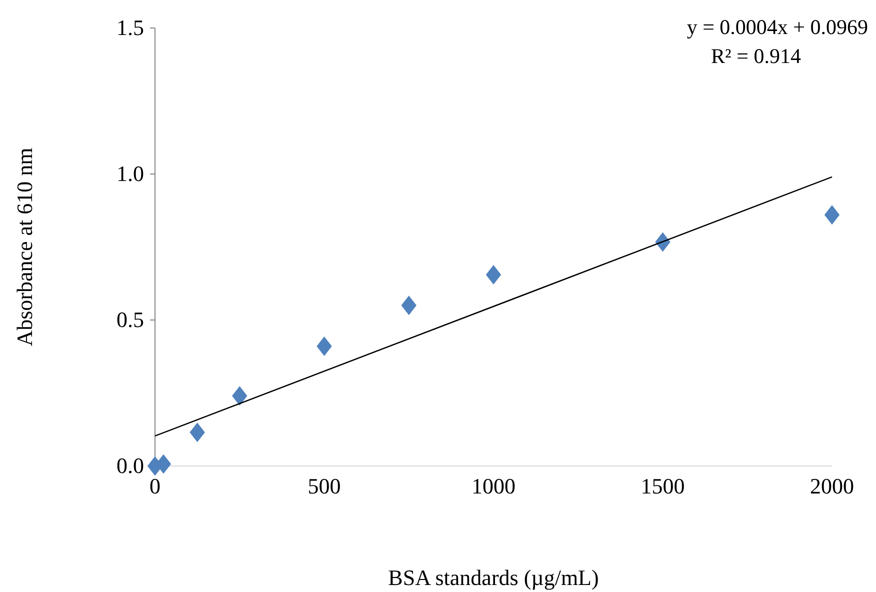  What do you see at coordinates (130, 173) in the screenshot?
I see `y-tick-label: 1.0` at bounding box center [130, 173].